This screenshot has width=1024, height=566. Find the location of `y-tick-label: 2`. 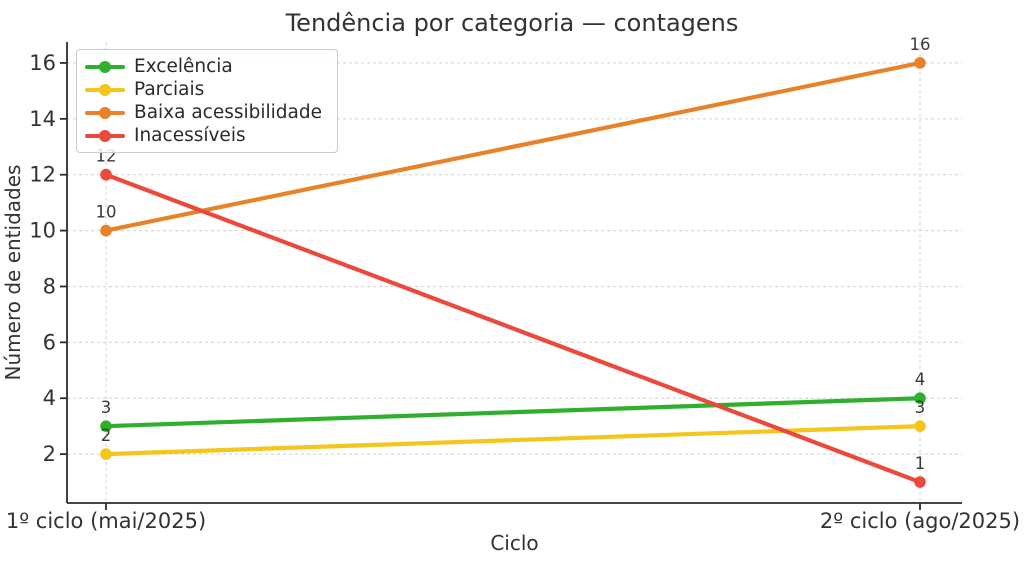

y-tick-label: 2 is located at coordinates (49, 454).